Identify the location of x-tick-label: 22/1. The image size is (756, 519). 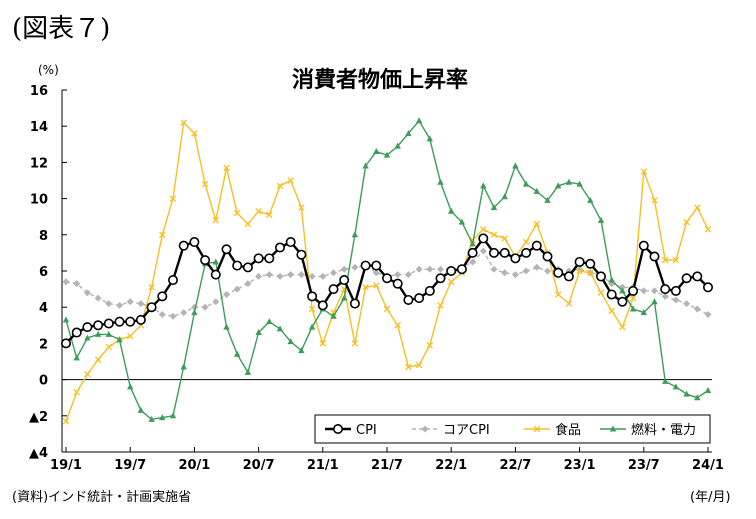
(451, 465).